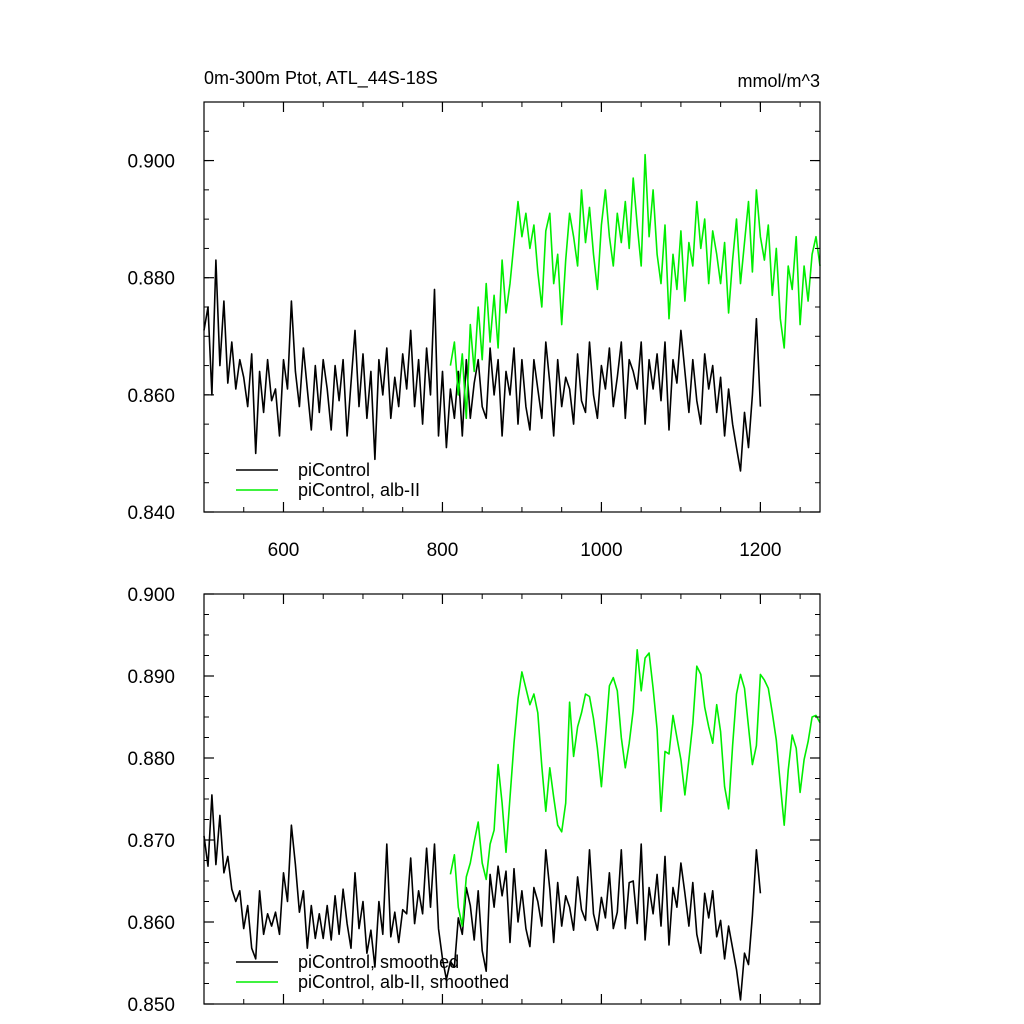 The image size is (1024, 1024). Describe the element at coordinates (151, 841) in the screenshot. I see `y-tick-label: 0.870` at that location.